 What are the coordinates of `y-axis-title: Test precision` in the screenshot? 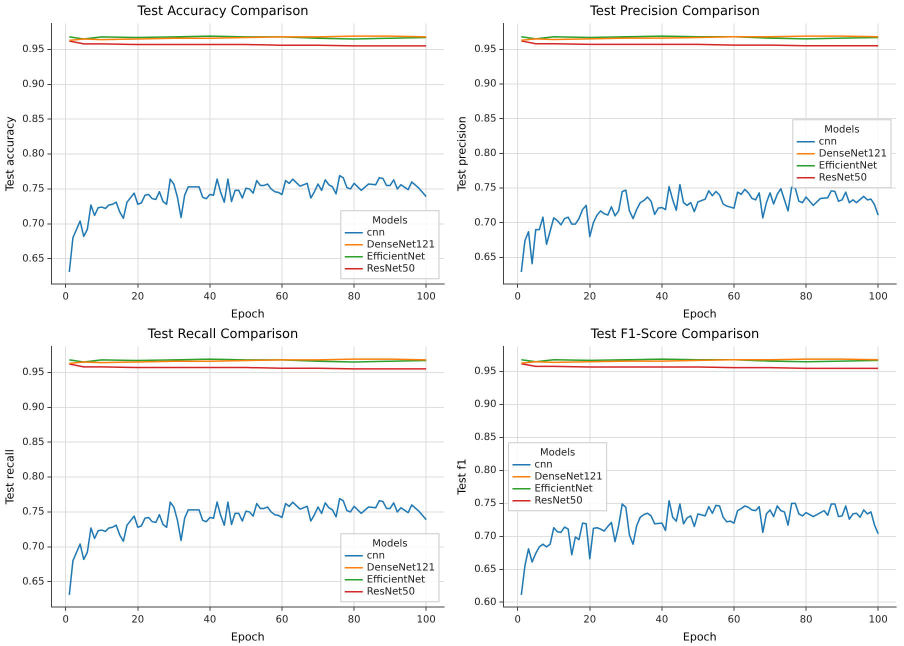 It's located at (461, 154).